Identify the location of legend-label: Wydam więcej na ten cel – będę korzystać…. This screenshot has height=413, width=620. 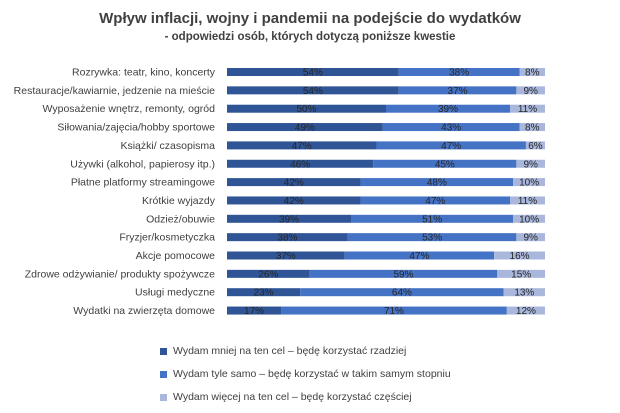
(292, 397).